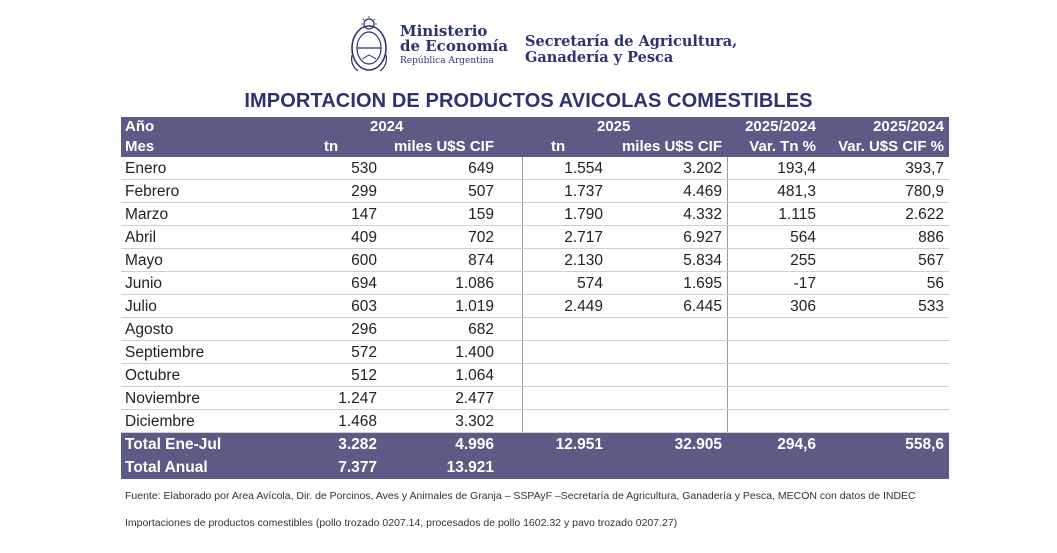 The image size is (1057, 553). Describe the element at coordinates (535, 191) in the screenshot. I see `table-row: Febrero 299 507 1.737 4.469 481,3 780,9` at that location.